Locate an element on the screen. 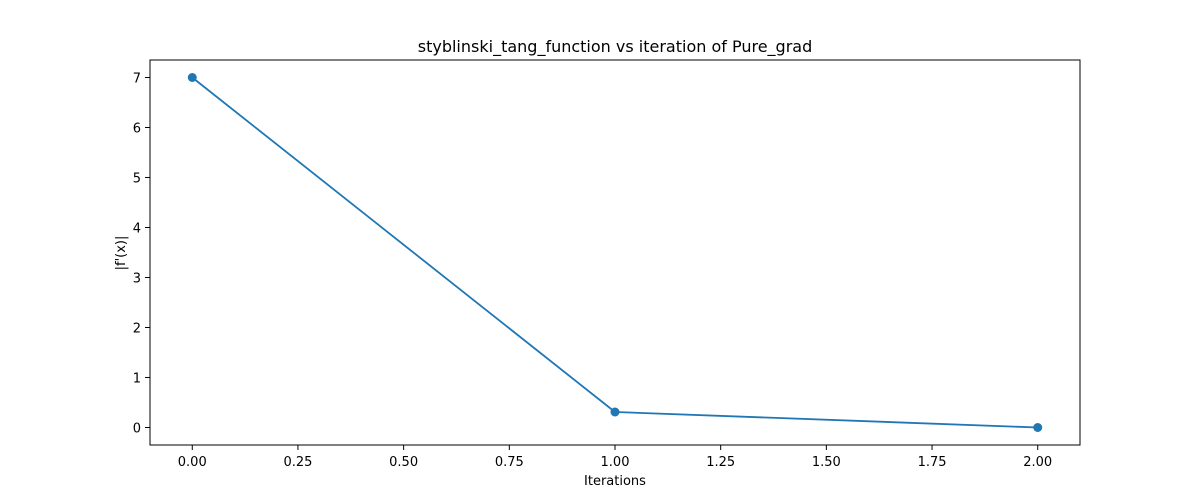 The height and width of the screenshot is (500, 1200). y-tick-label: 3 is located at coordinates (137, 279).